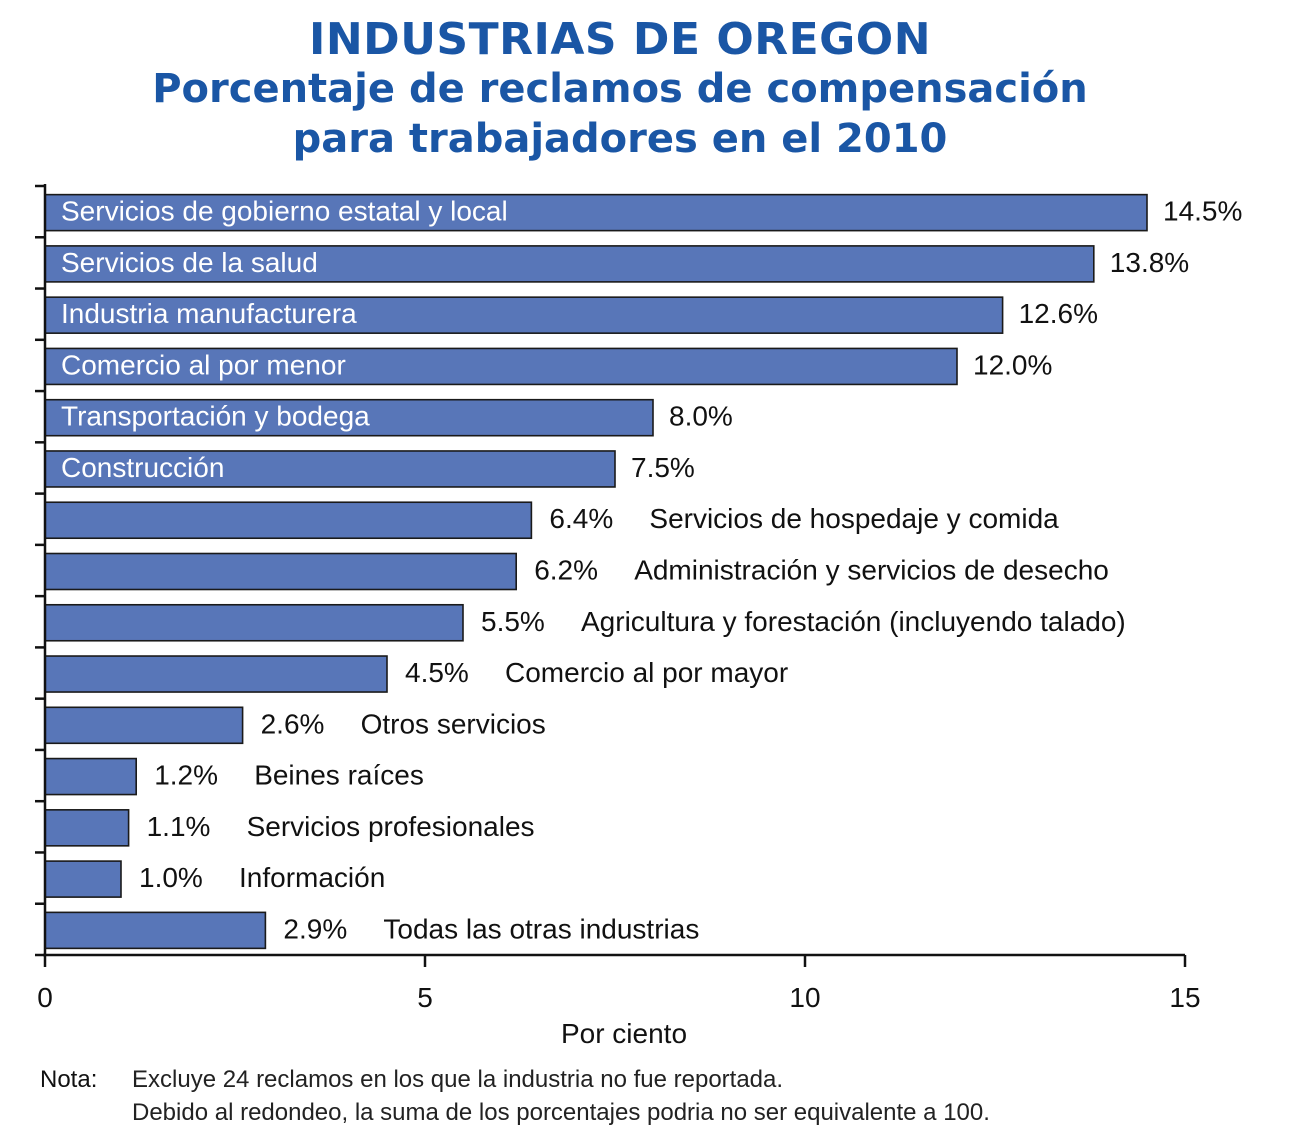 The image size is (1300, 1145). What do you see at coordinates (142, 467) in the screenshot?
I see `bar-category-label-5: Construcción` at bounding box center [142, 467].